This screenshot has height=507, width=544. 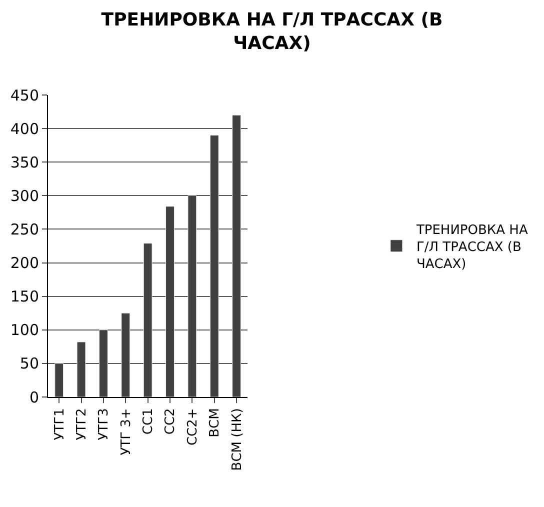 What do you see at coordinates (60, 424) in the screenshot?
I see `x-tick-label: УТГ1` at bounding box center [60, 424].